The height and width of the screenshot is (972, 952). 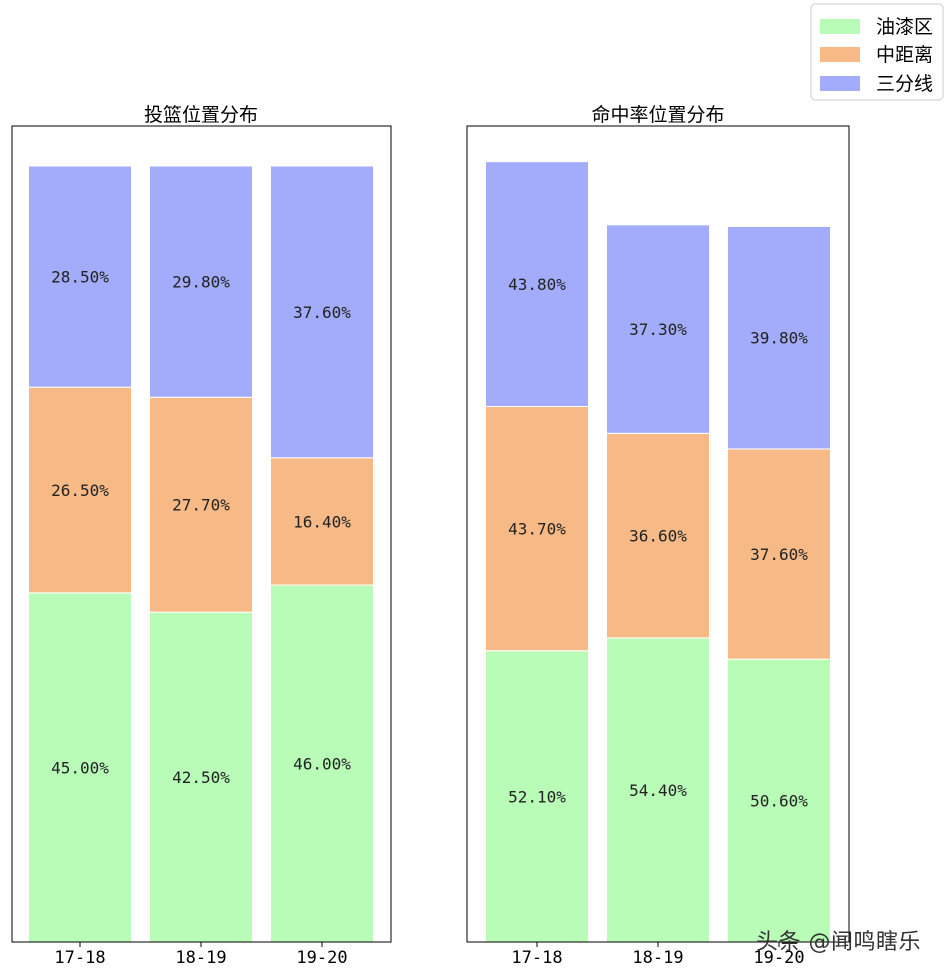 What do you see at coordinates (840, 54) in the screenshot?
I see `legend-swatch-mid` at bounding box center [840, 54].